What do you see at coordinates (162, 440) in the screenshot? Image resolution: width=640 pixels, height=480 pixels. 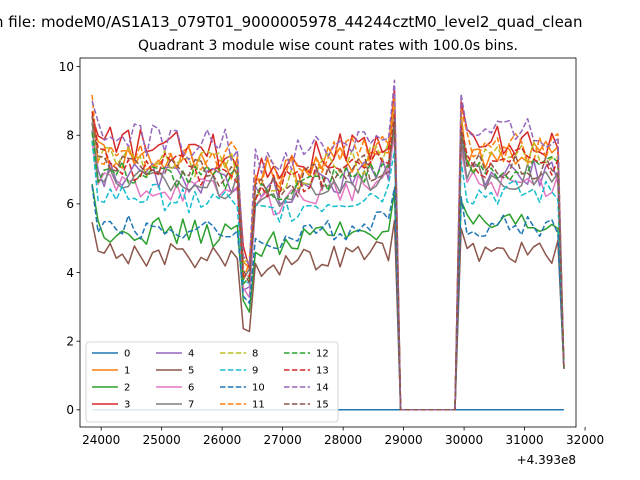 I see `x-tick-label: 25000` at bounding box center [162, 440].